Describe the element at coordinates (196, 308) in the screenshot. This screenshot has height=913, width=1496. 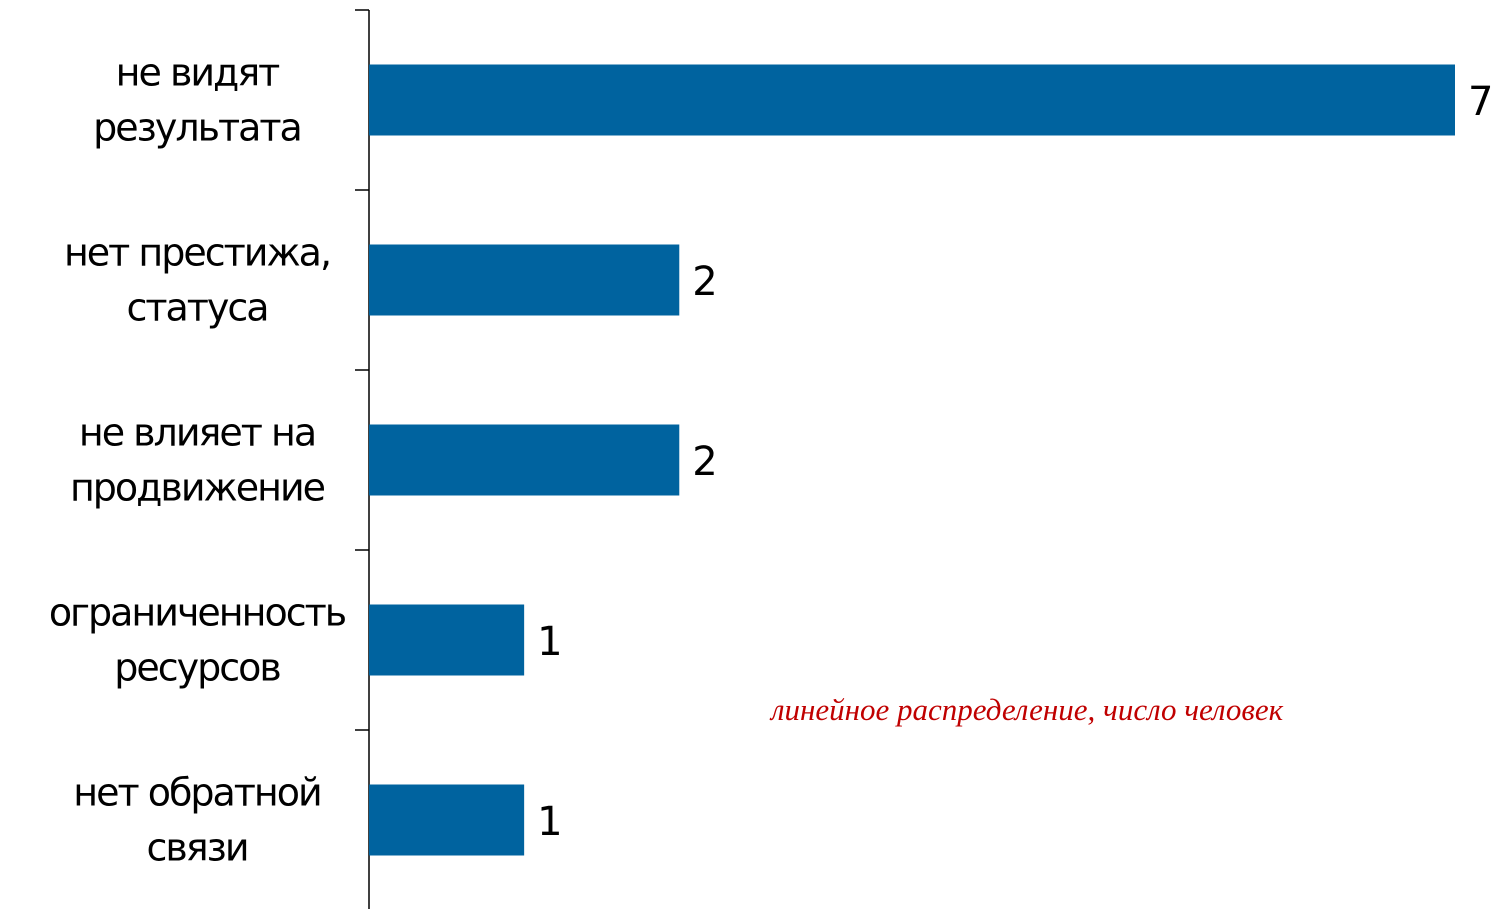
I see `tick-label: статуса` at that location.